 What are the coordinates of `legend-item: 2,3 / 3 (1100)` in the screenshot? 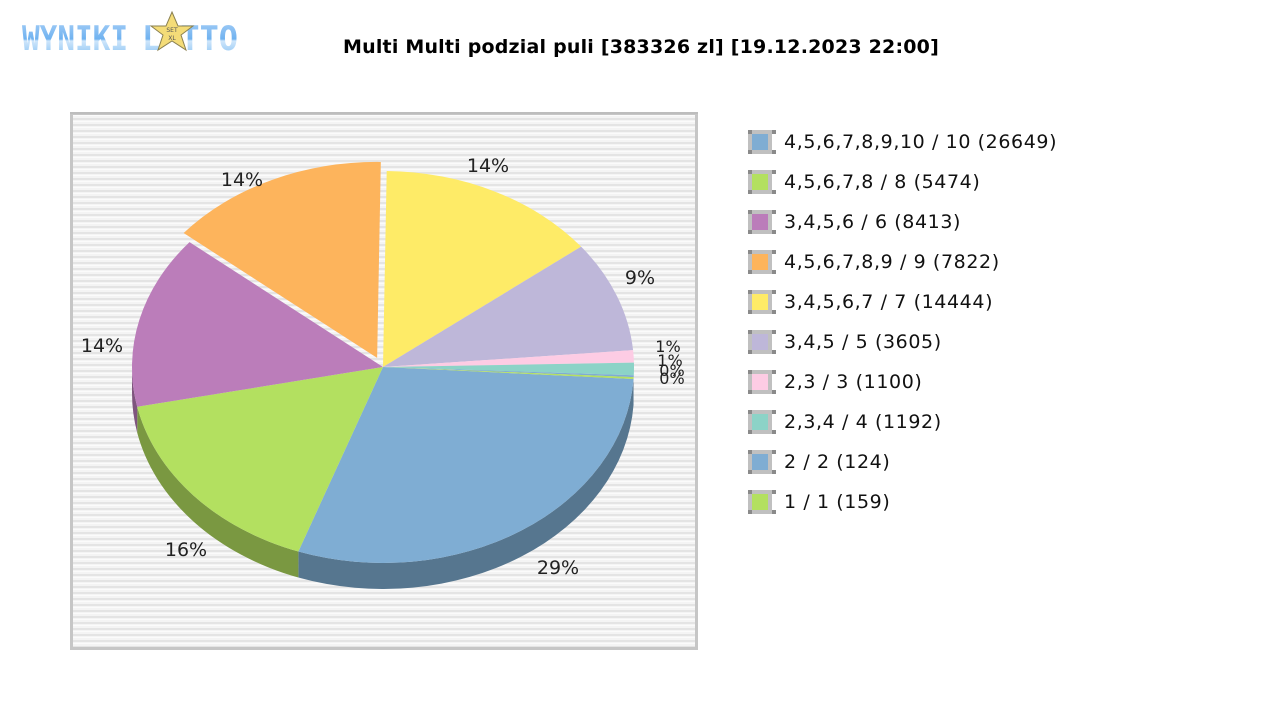 It's located at (902, 382).